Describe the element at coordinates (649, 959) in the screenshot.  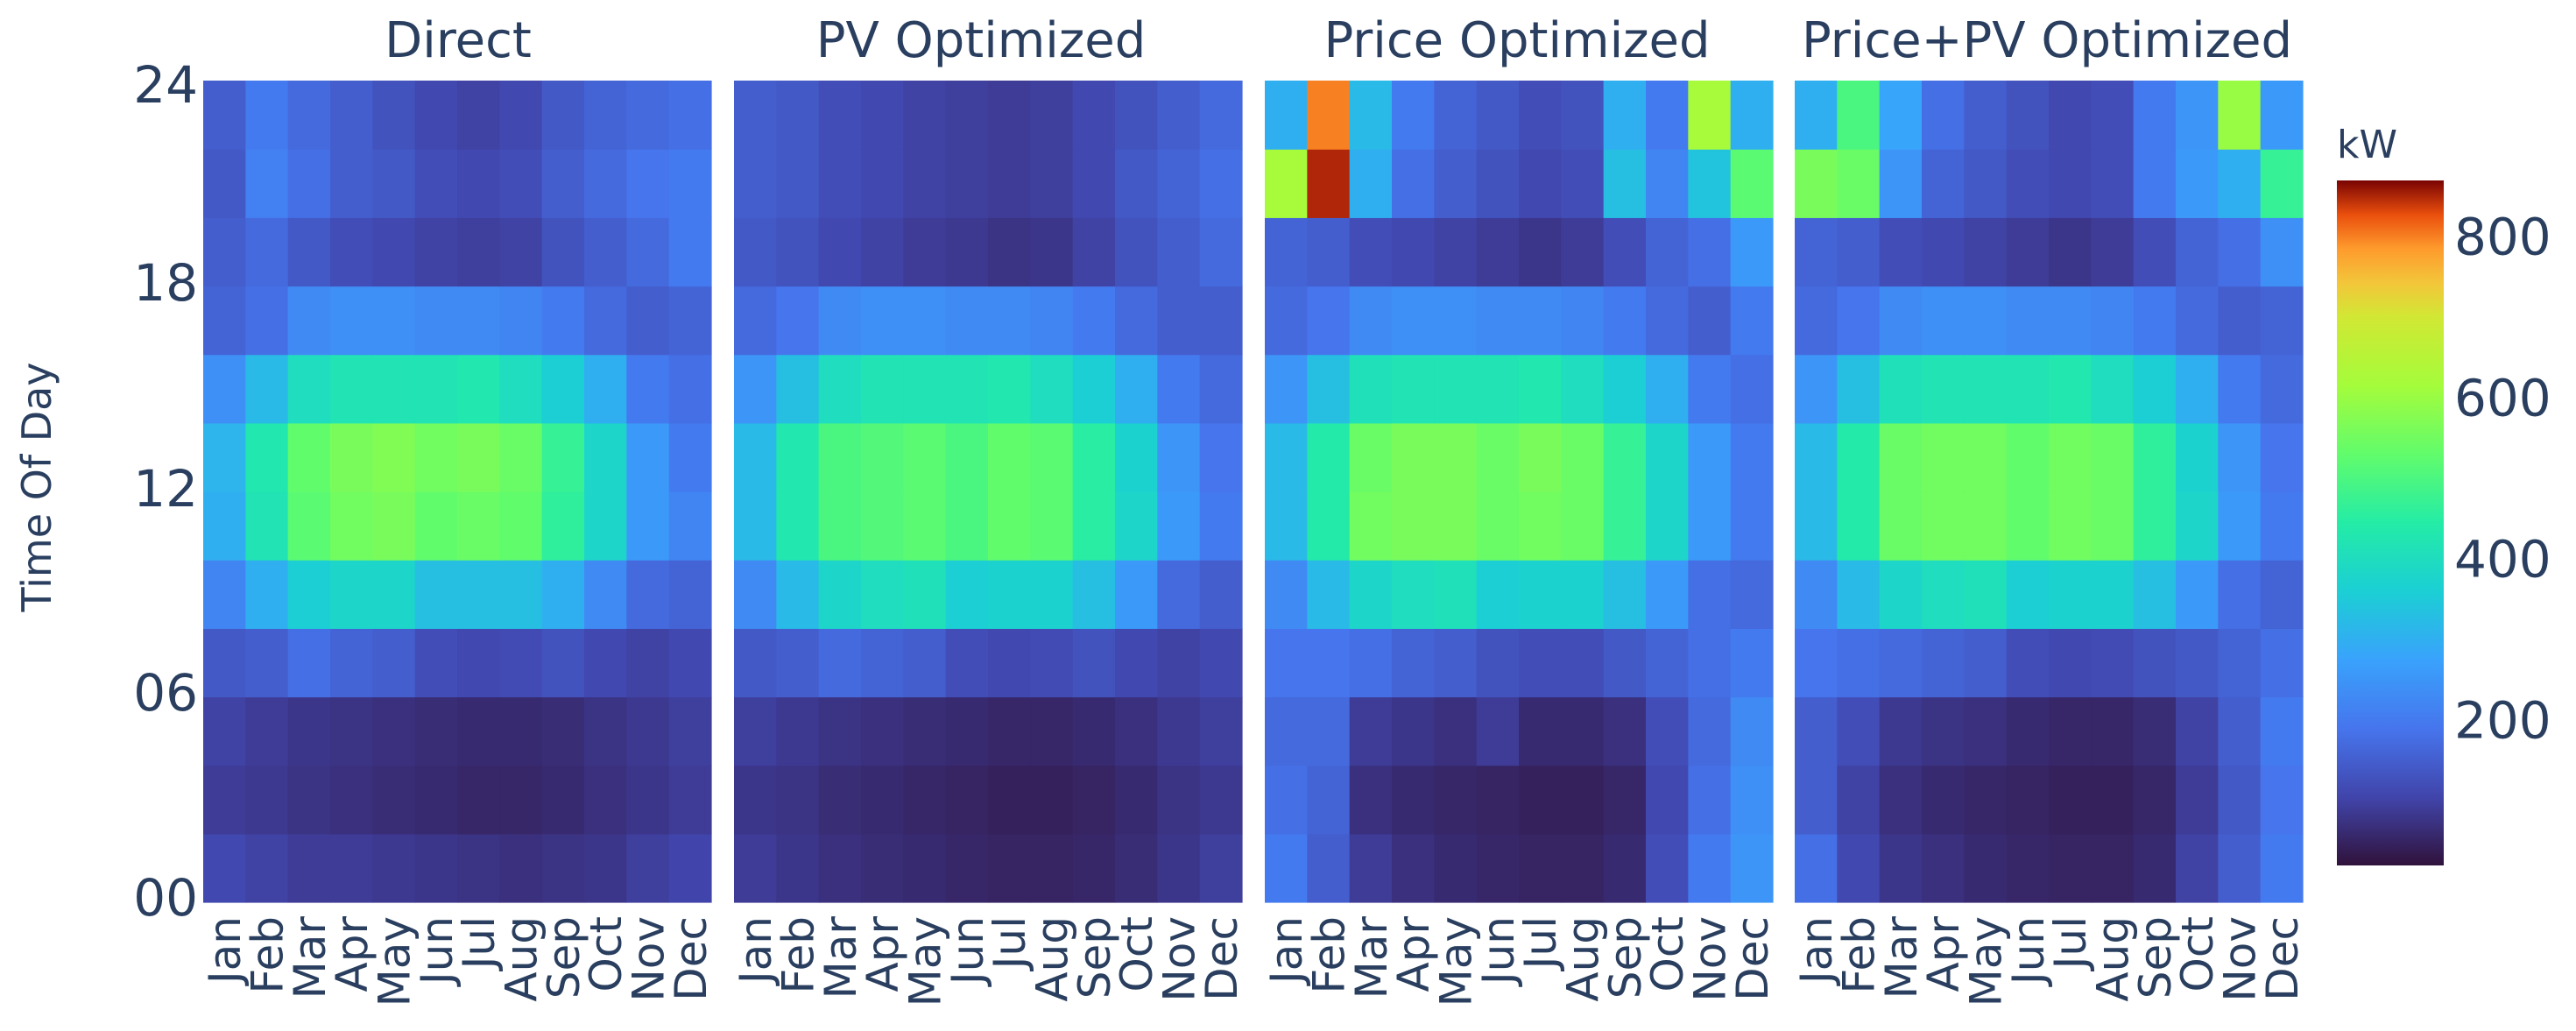
I see `month-tick-label: Nov` at that location.